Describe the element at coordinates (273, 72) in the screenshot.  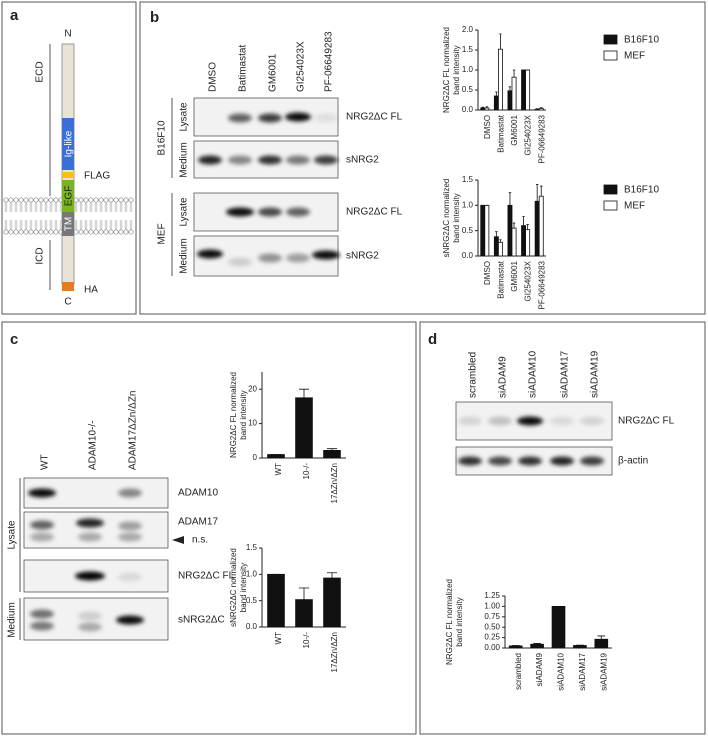
I see `lane-label: GM6001` at that location.